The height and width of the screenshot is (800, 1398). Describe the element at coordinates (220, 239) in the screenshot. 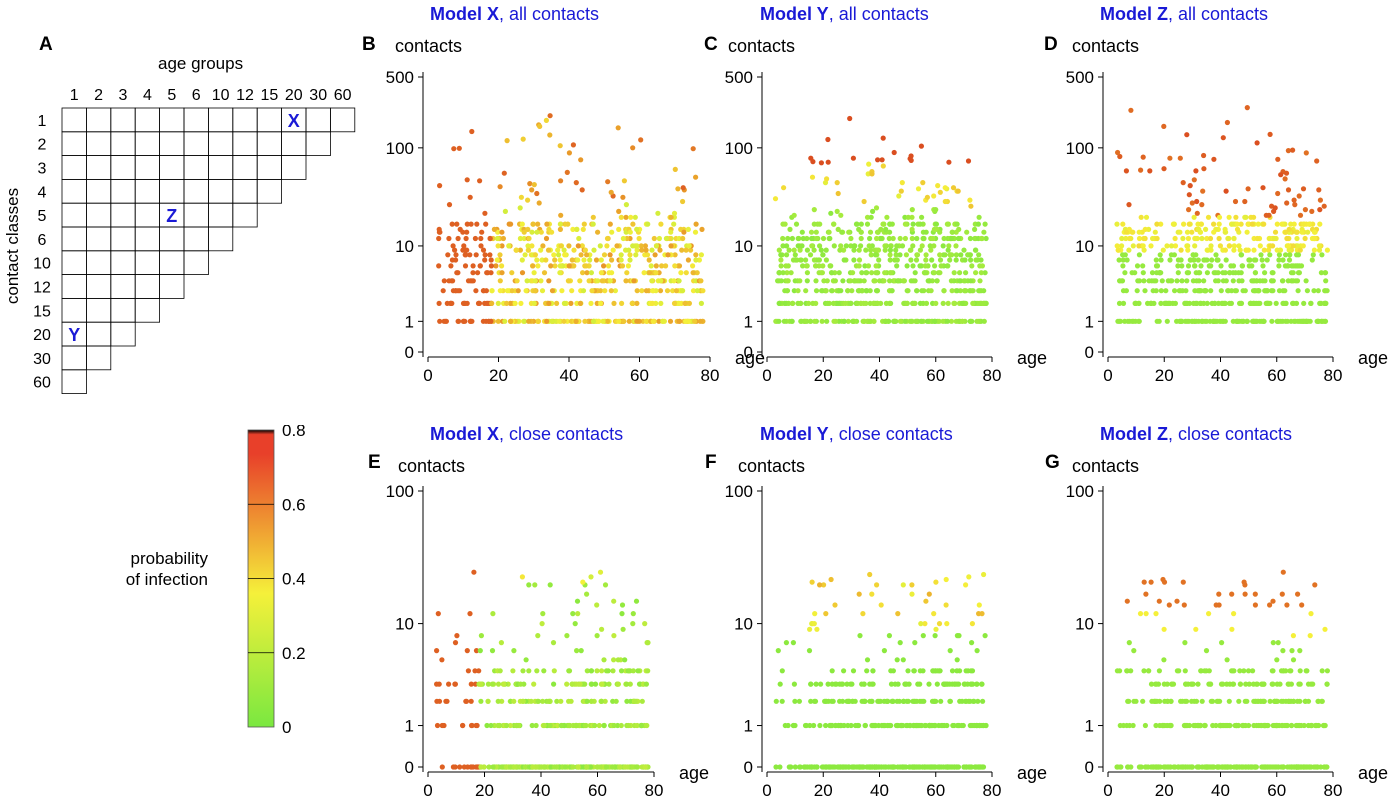

I see `grid-cell` at that location.